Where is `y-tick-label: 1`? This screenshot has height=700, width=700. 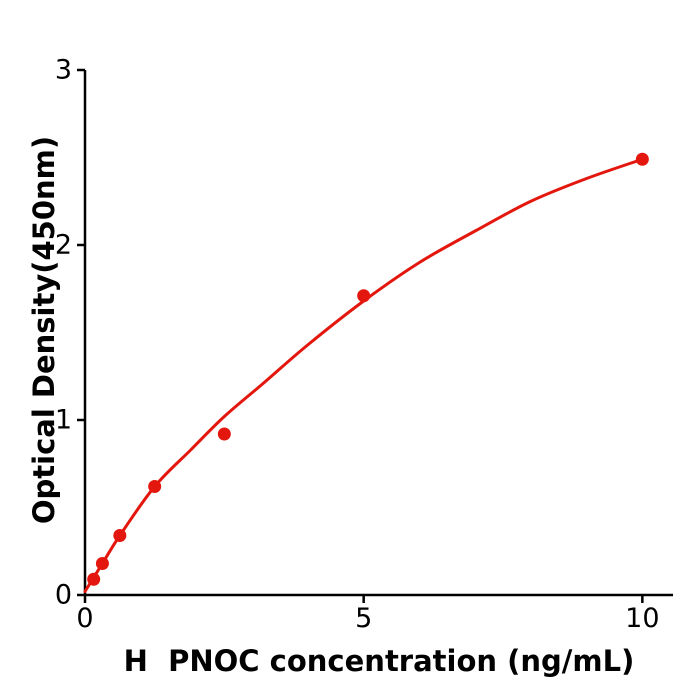 y-tick-label: 1 is located at coordinates (63, 420).